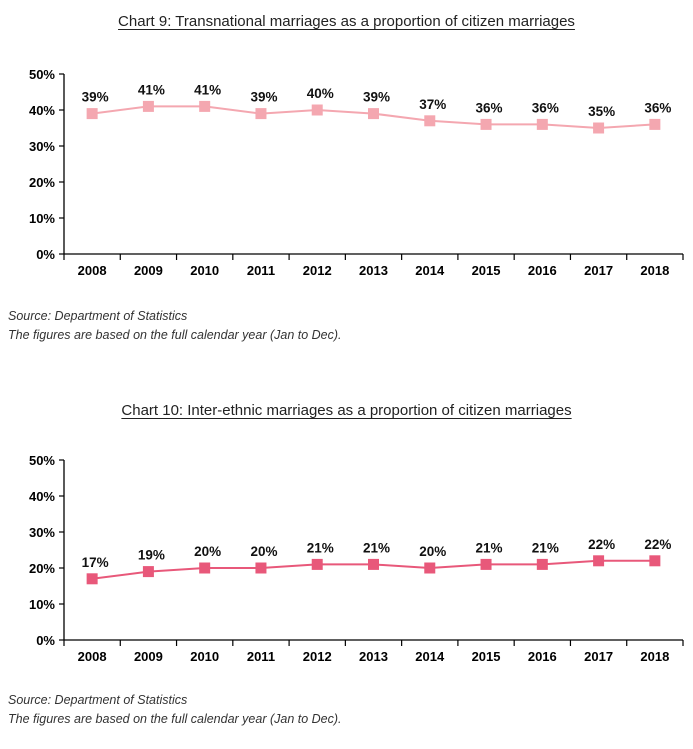 This screenshot has height=749, width=693. What do you see at coordinates (98, 316) in the screenshot?
I see `chart-9-source: Source: Department of Statistics` at bounding box center [98, 316].